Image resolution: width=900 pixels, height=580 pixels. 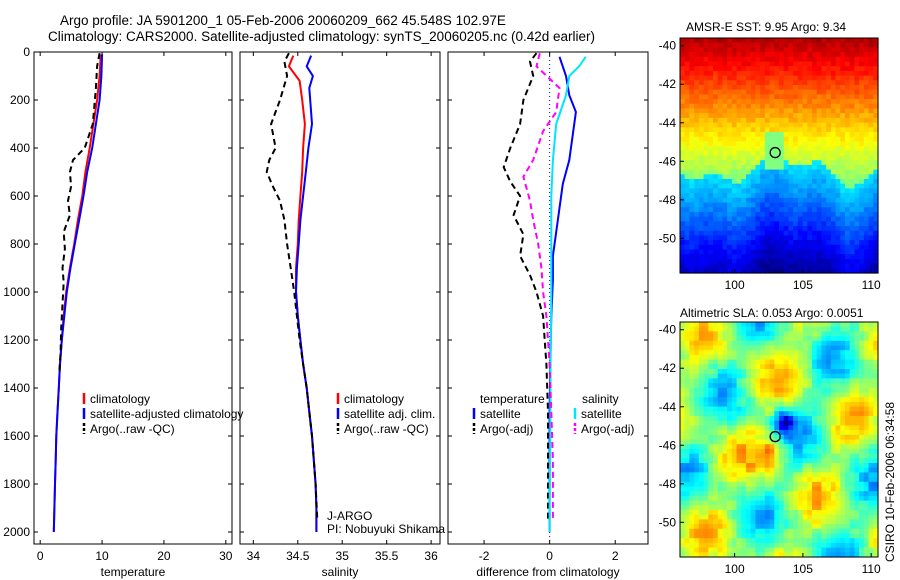 What do you see at coordinates (389, 414) in the screenshot?
I see `legend-label: satellite adj. clim.` at bounding box center [389, 414].